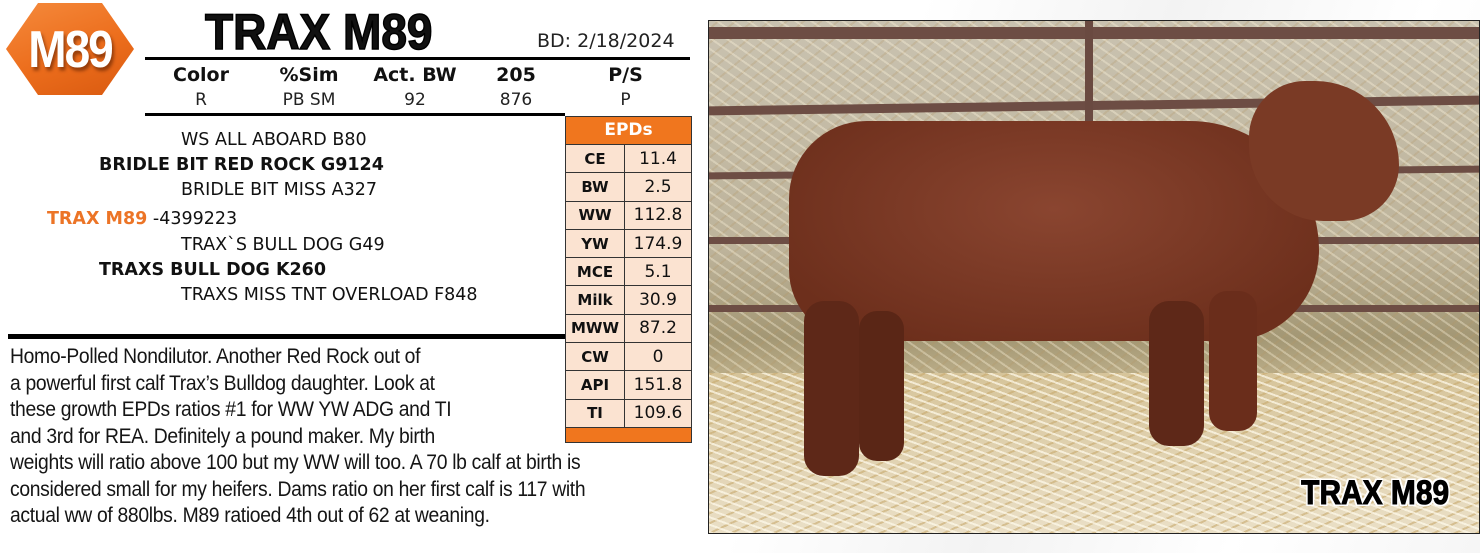  I want to click on pedigree-subject-reg: -4399223, so click(195, 219).